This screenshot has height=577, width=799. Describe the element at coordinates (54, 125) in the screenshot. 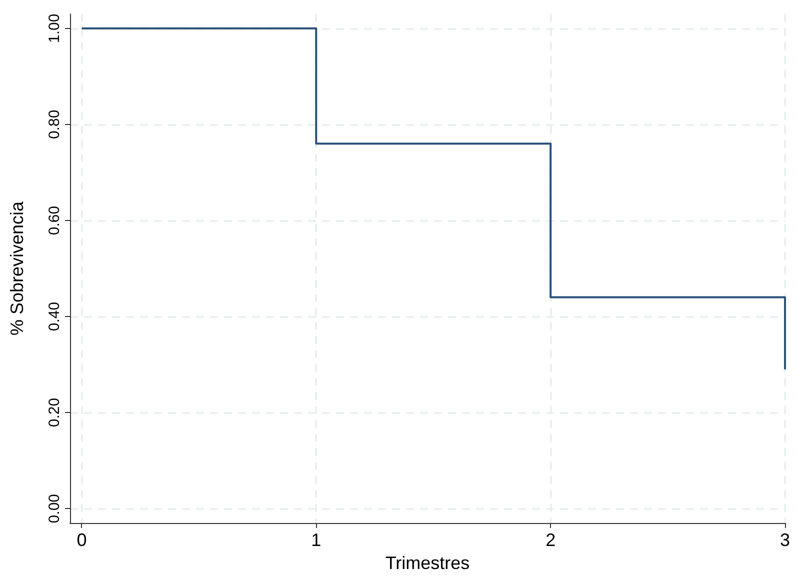

I see `y-tick-label: 0.80` at that location.